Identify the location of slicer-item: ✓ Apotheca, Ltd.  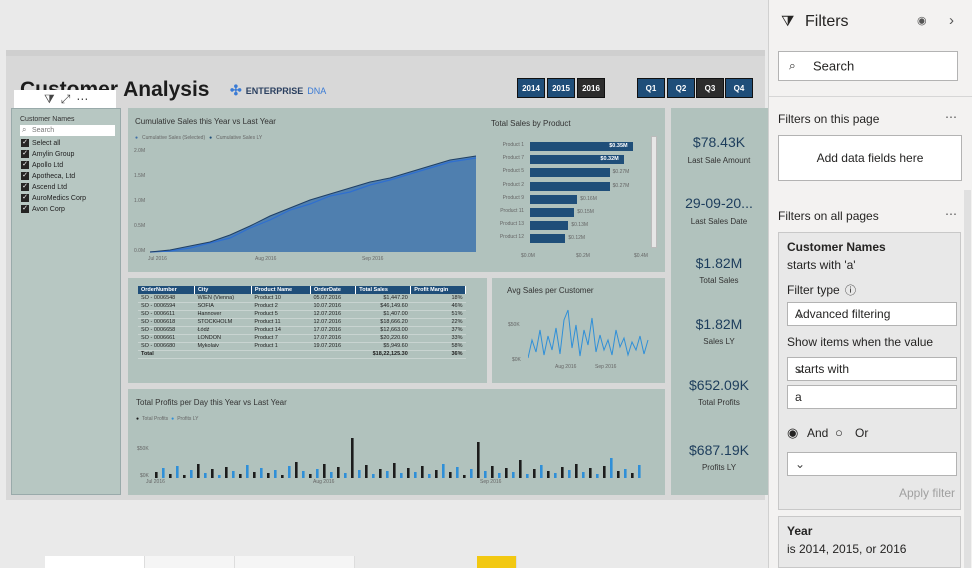
(48, 176).